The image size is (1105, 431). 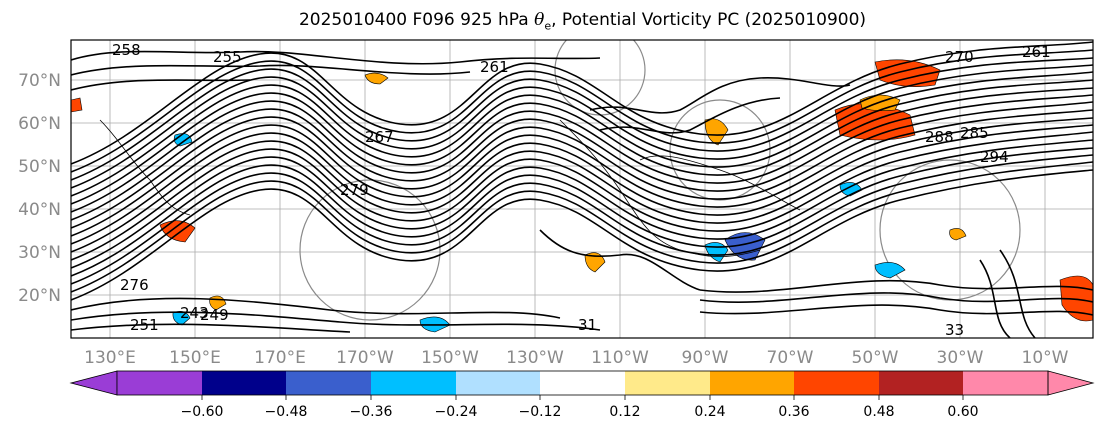 I want to click on colorbar-extend-max, so click(x=1071, y=383).